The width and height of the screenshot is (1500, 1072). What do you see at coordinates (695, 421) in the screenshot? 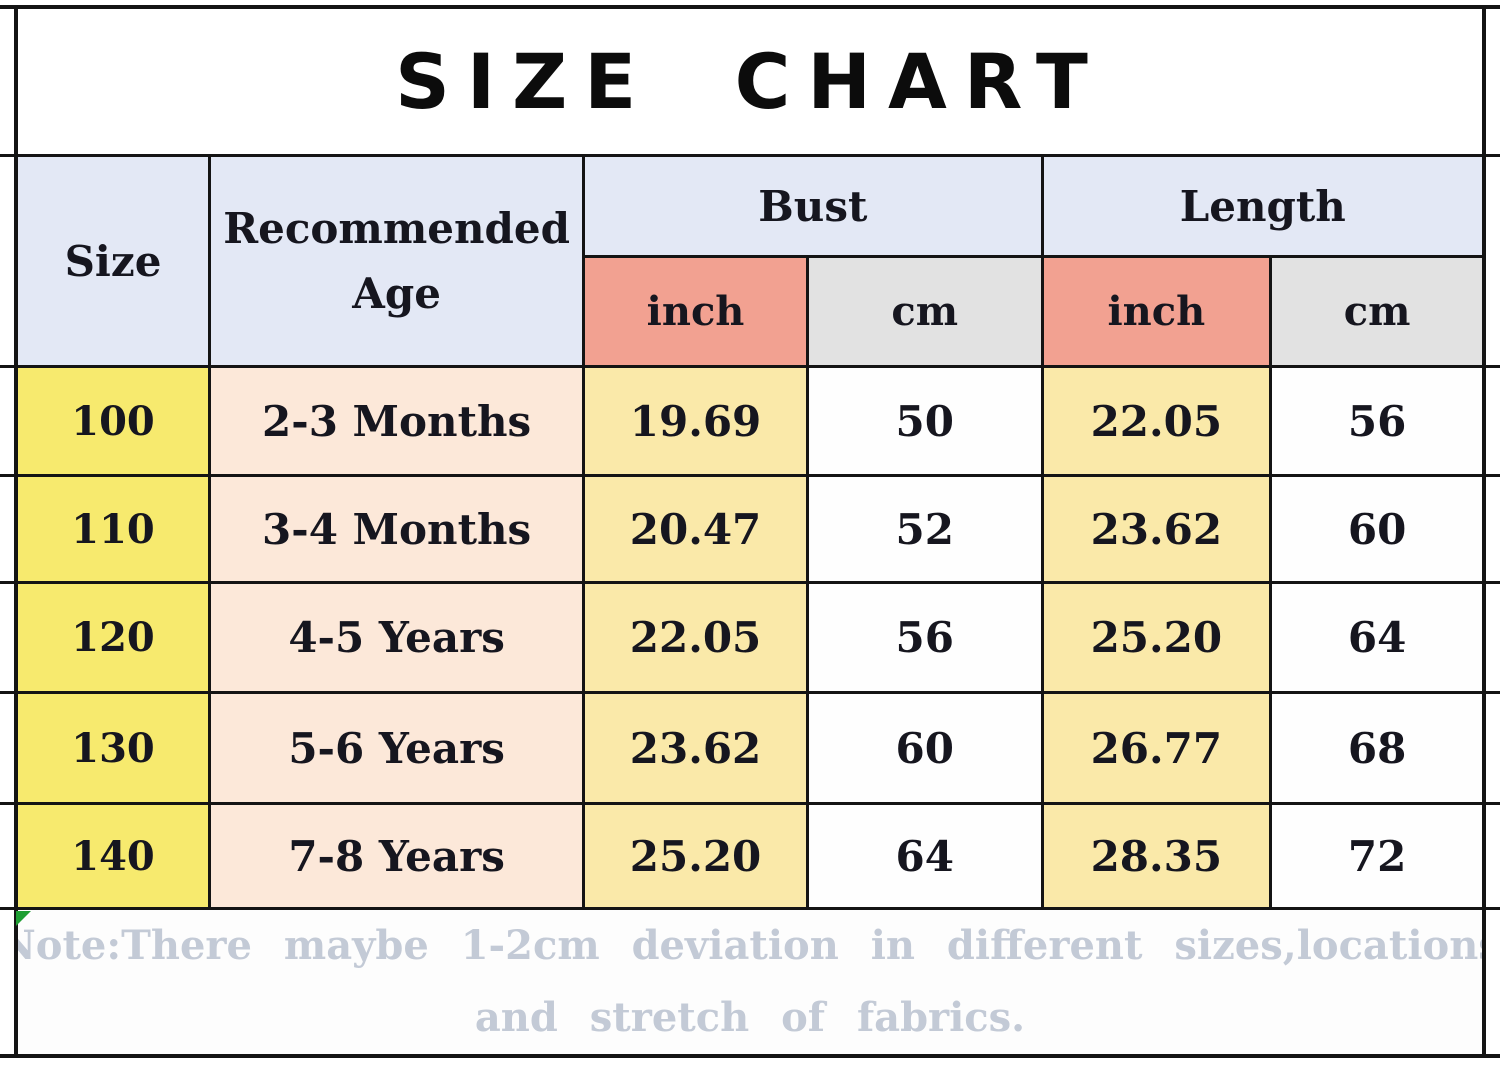
I see `bust-inch-cell: 19.69` at bounding box center [695, 421].